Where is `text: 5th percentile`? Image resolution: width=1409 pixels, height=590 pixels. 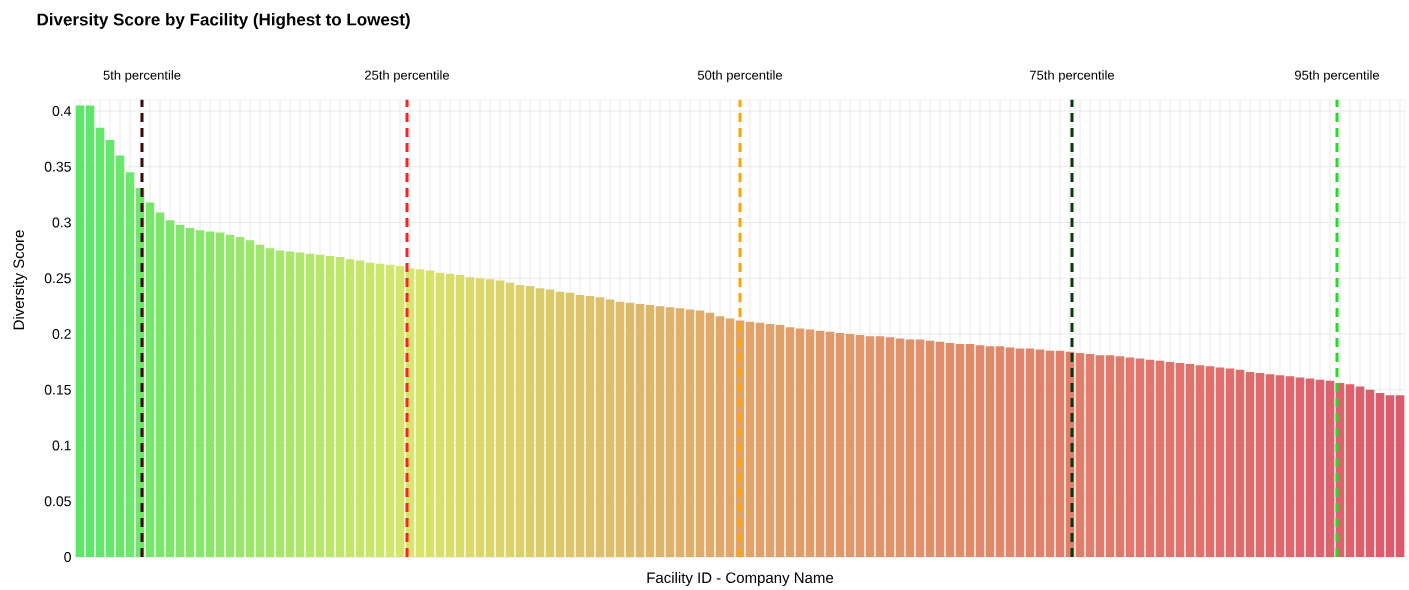 text: 5th percentile is located at coordinates (142, 76).